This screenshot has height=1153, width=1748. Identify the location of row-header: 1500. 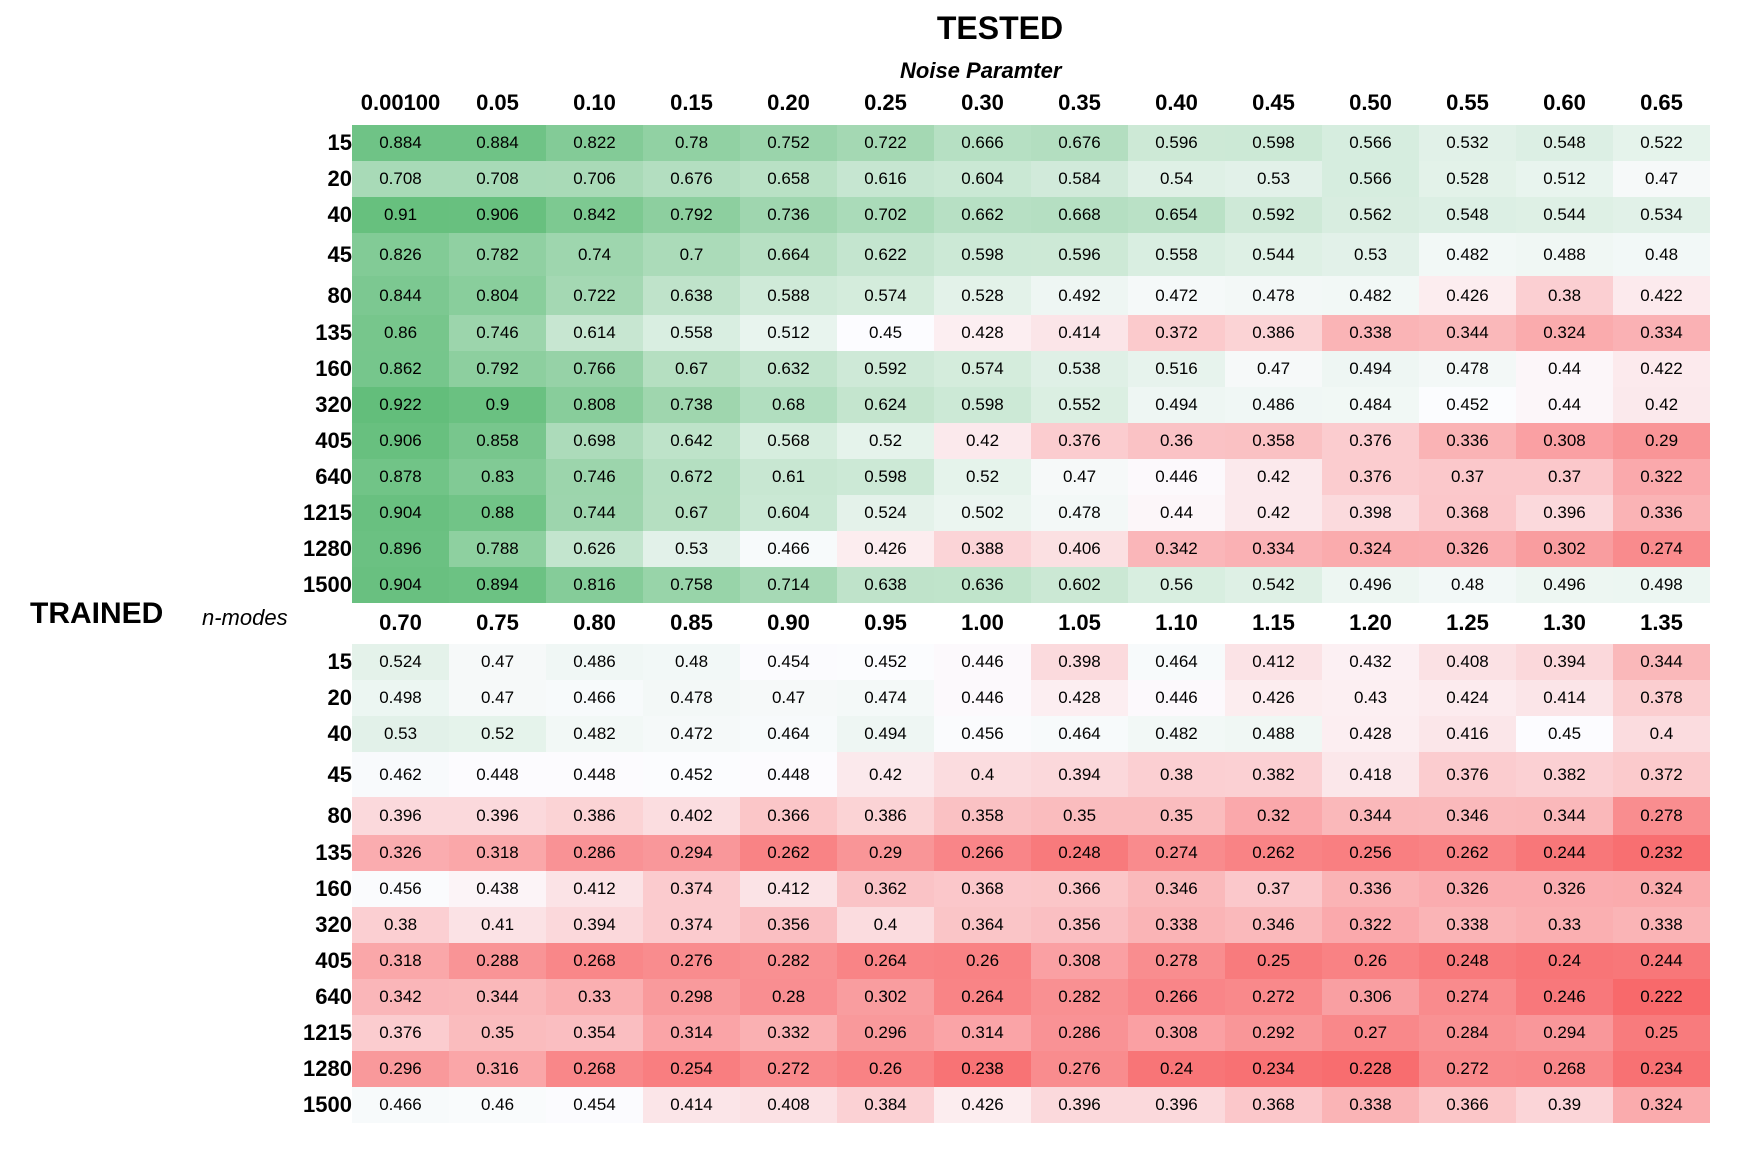
(327, 584).